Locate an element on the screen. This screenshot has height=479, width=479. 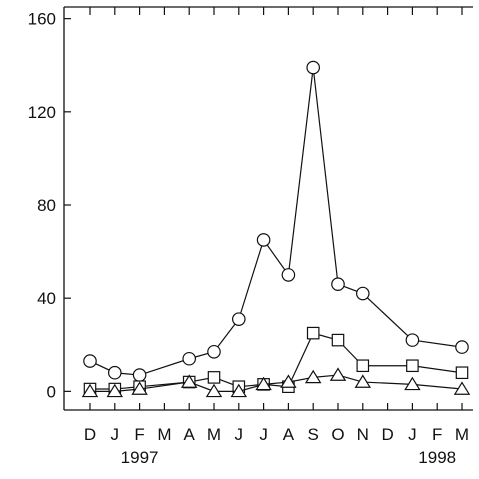
y-tick-label: 80 is located at coordinates (46, 205).